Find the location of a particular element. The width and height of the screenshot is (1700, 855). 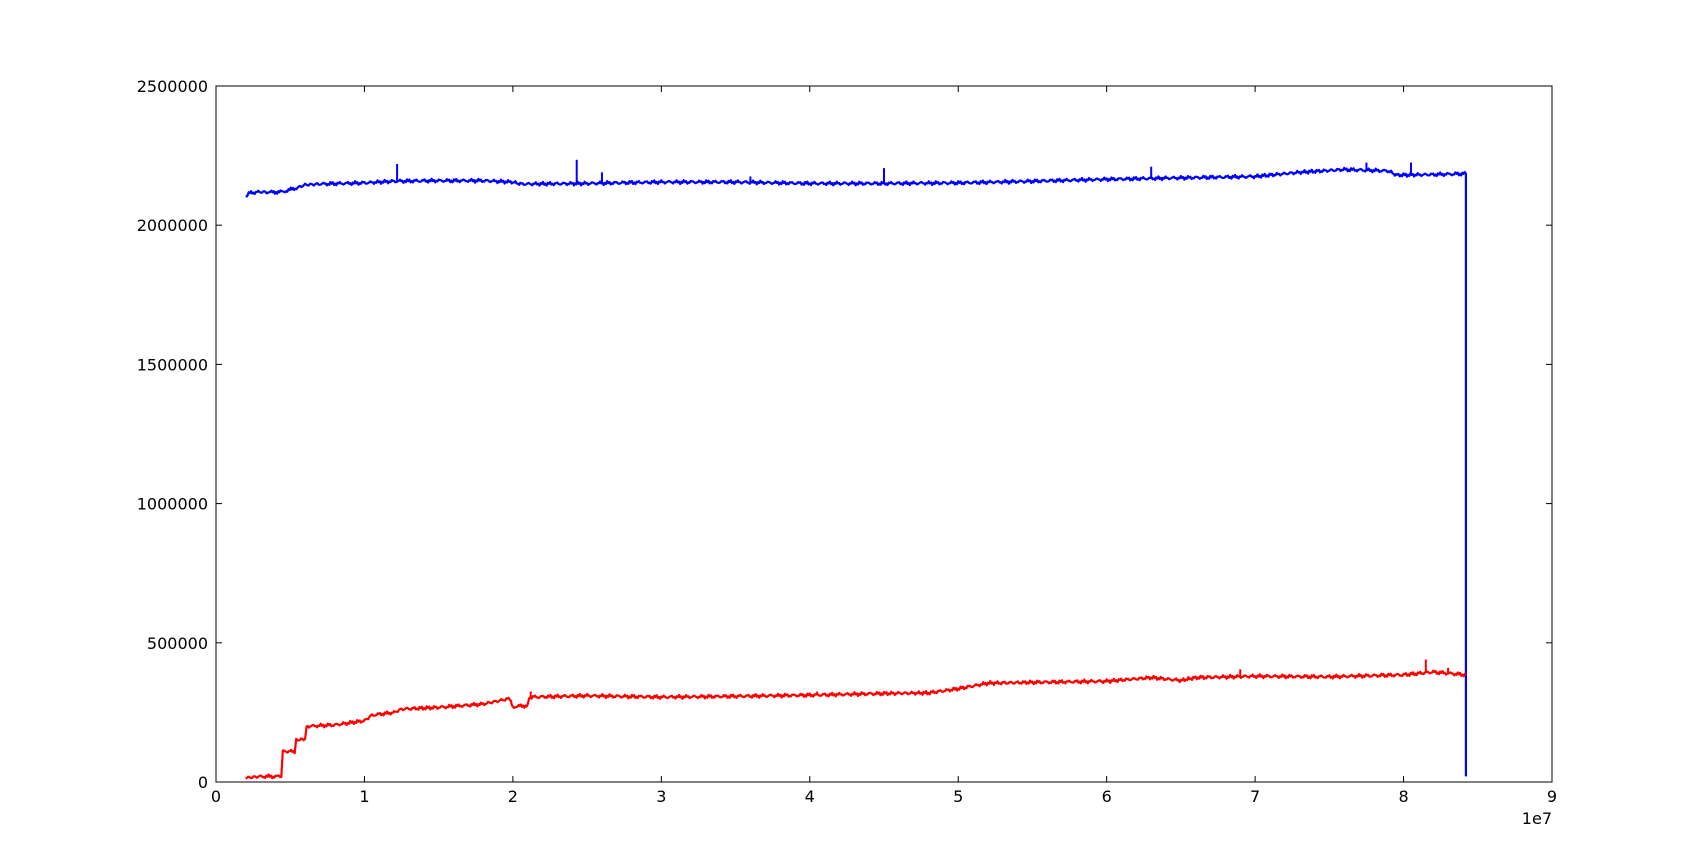

x-tick-label: 7 is located at coordinates (1255, 796).